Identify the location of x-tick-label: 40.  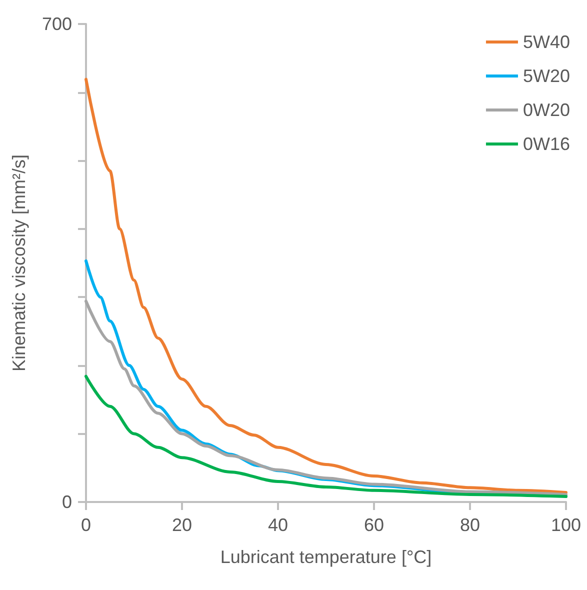
(278, 525).